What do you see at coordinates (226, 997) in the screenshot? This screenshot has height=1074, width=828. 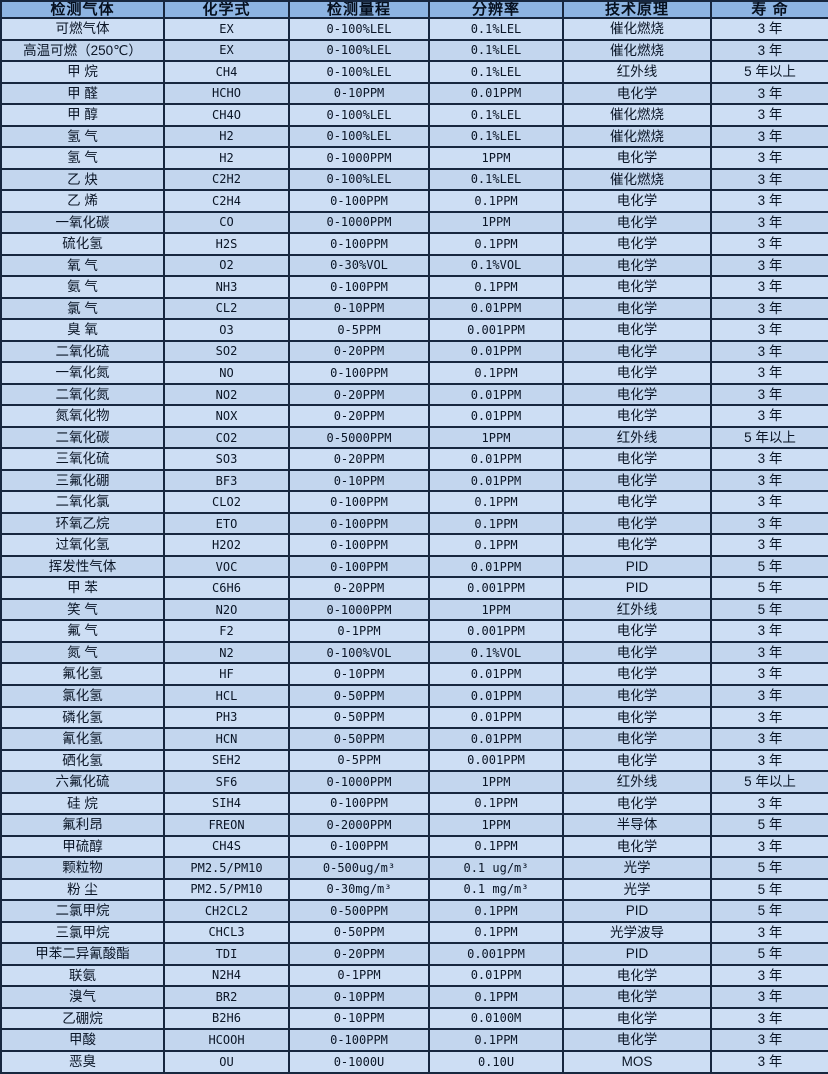 I see `cell-formula: BR2` at bounding box center [226, 997].